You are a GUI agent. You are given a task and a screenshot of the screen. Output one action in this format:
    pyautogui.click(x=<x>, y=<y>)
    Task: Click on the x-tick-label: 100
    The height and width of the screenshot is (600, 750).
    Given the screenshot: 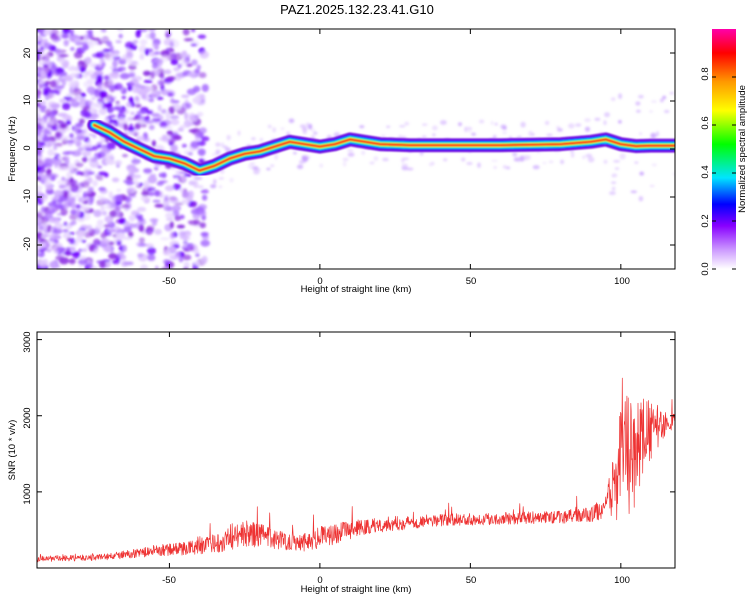 What is the action you would take?
    pyautogui.click(x=622, y=281)
    